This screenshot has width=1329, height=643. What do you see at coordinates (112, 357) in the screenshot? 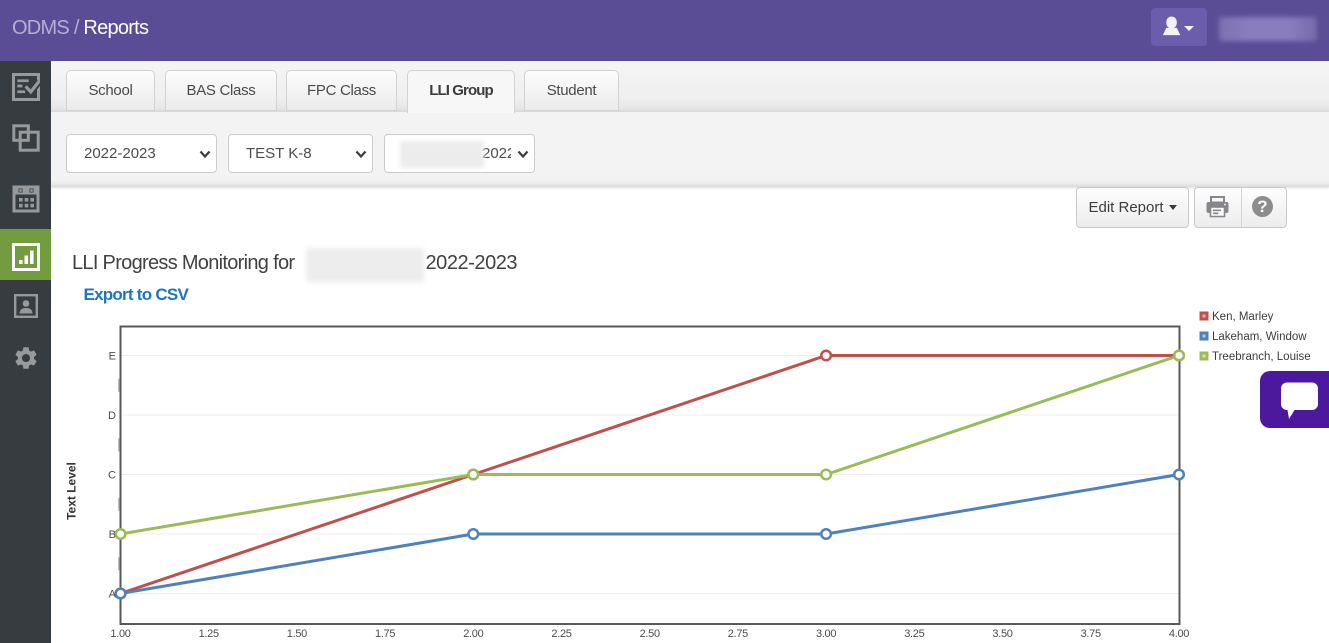
I see `svg-text: E` at bounding box center [112, 357].